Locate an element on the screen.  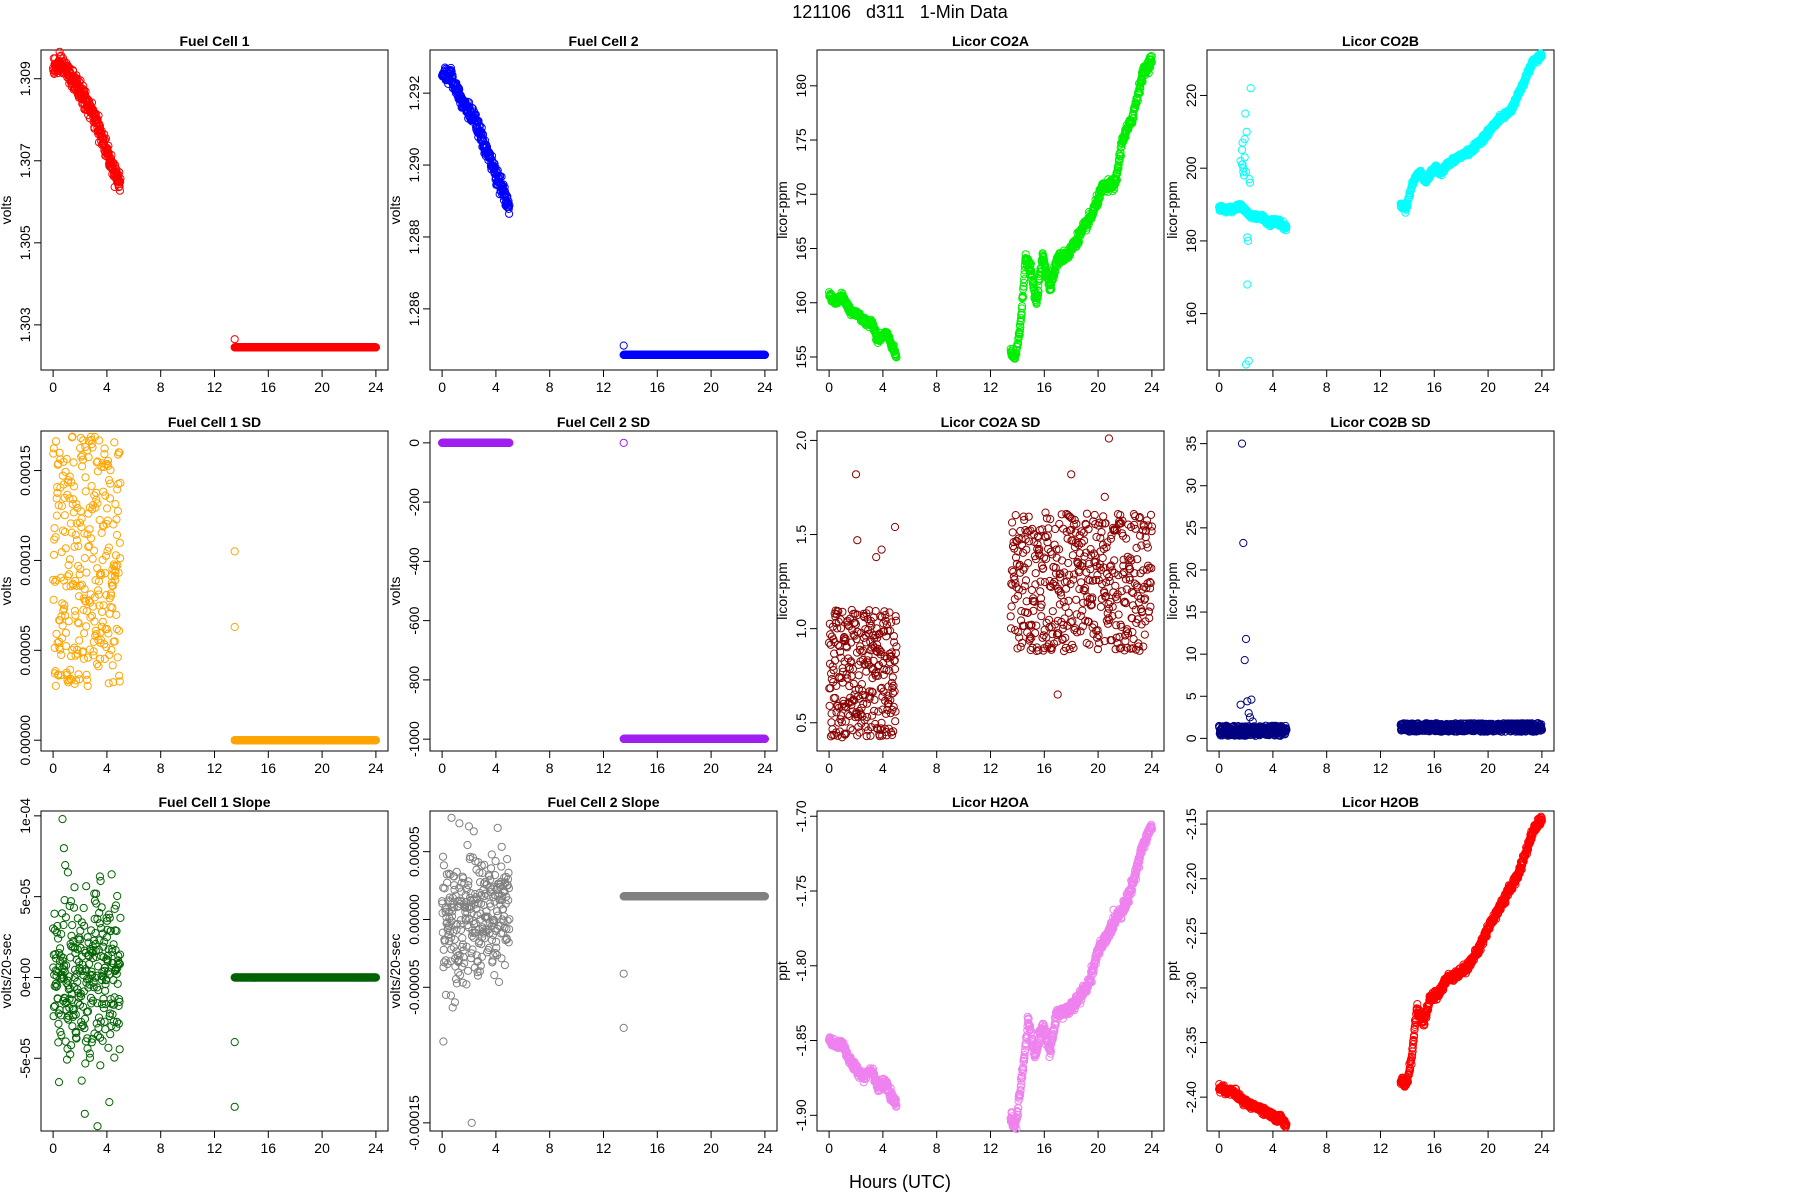
y-tick-label: 160 is located at coordinates (801, 303).